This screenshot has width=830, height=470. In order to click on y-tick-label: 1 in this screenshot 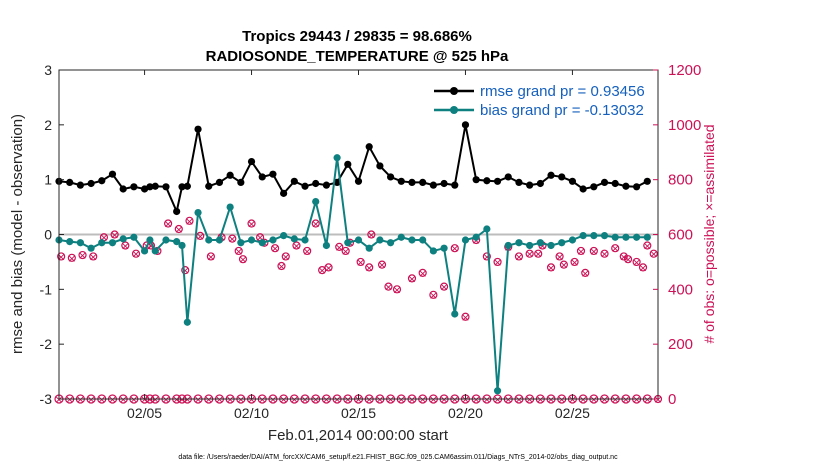, I will do `click(48, 180)`.